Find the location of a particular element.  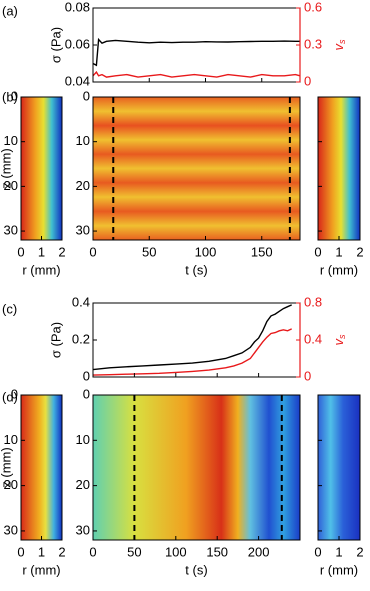

panel-label: (d) is located at coordinates (10, 396).